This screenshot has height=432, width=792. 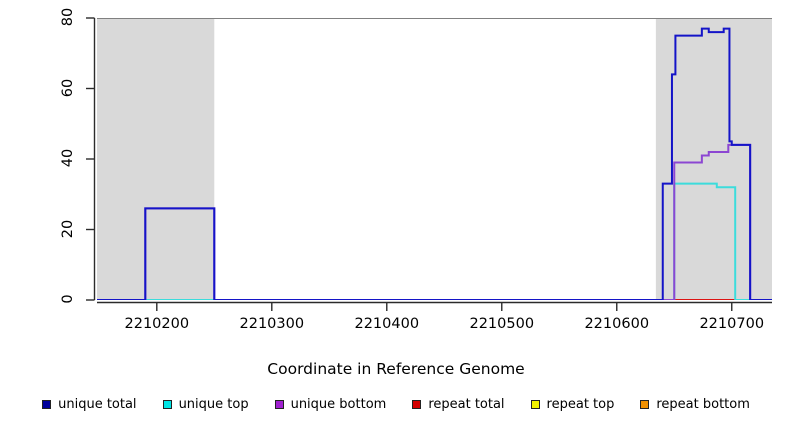 What do you see at coordinates (396, 369) in the screenshot?
I see `x-axis-title: Coordinate in Reference Genome` at bounding box center [396, 369].